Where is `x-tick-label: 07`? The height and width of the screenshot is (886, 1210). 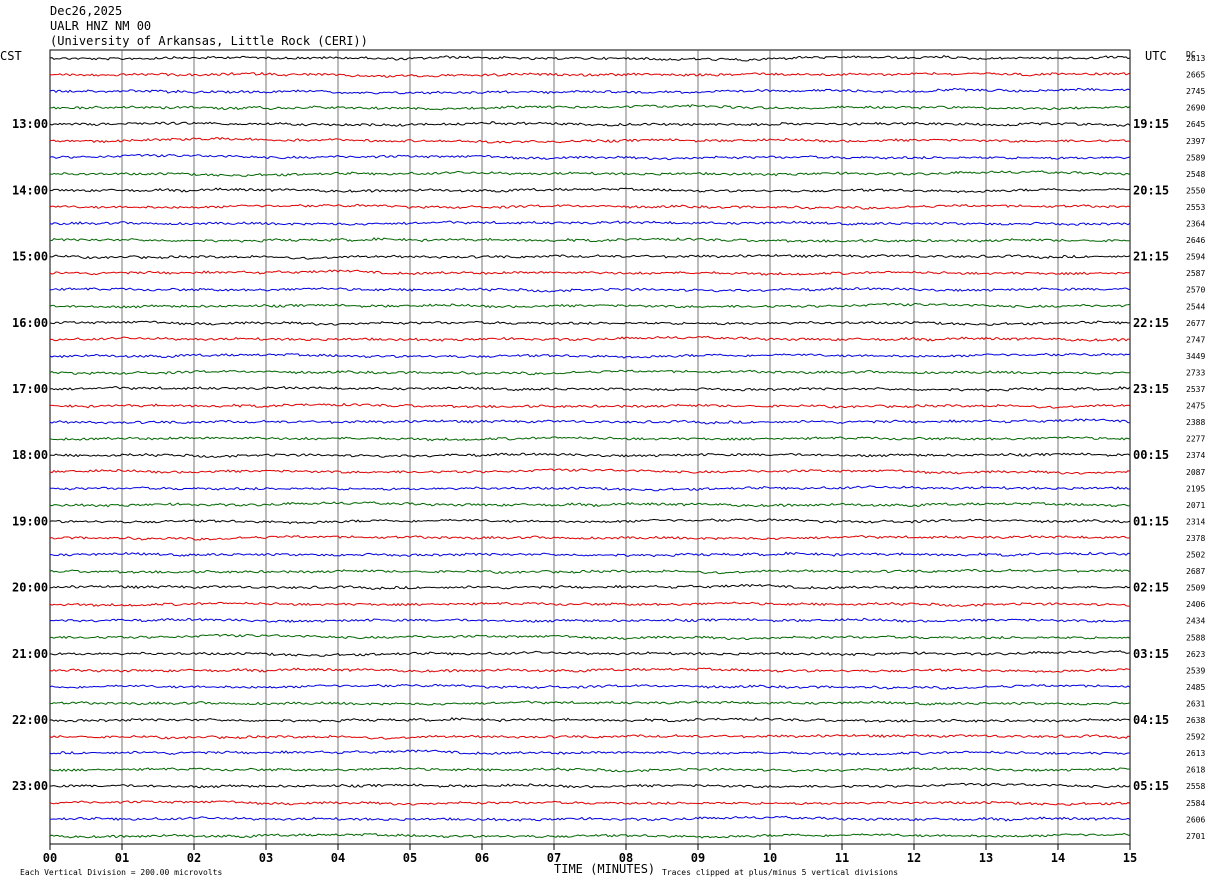
x-tick-label: 07 is located at coordinates (554, 858).